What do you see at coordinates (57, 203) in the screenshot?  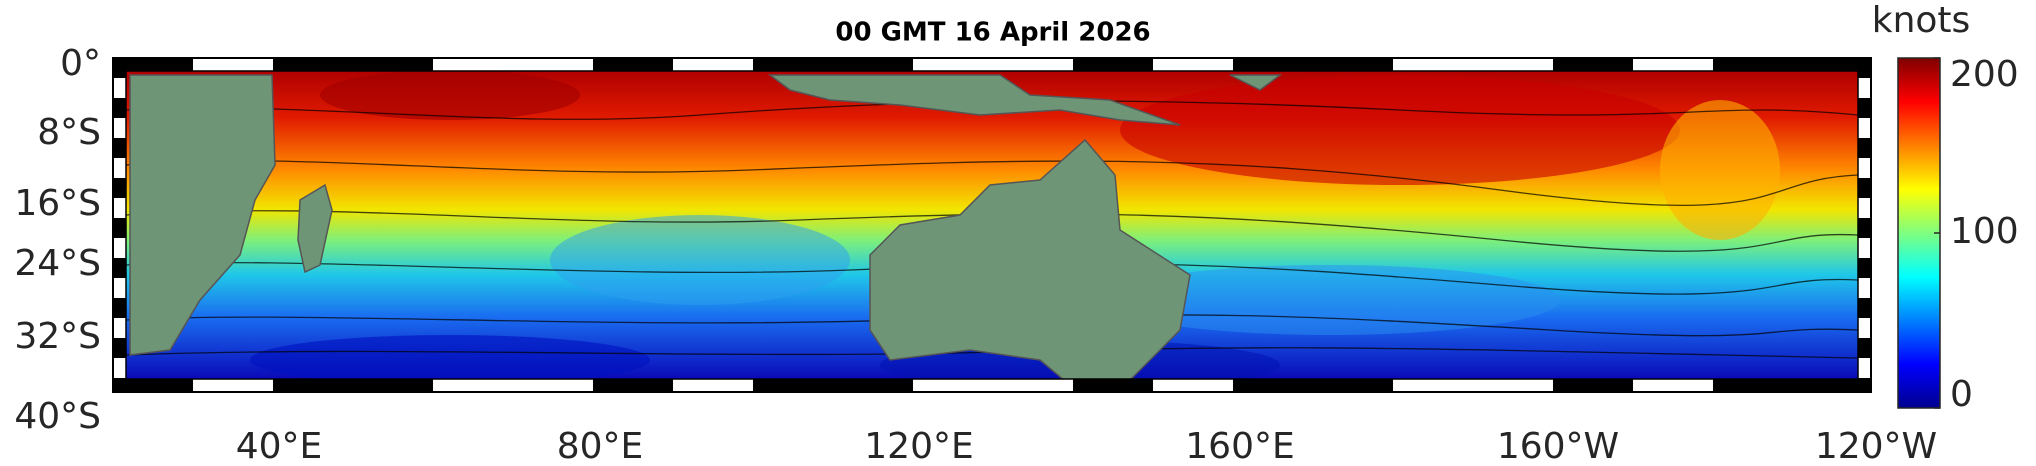 I see `lat-label: 16°S` at bounding box center [57, 203].